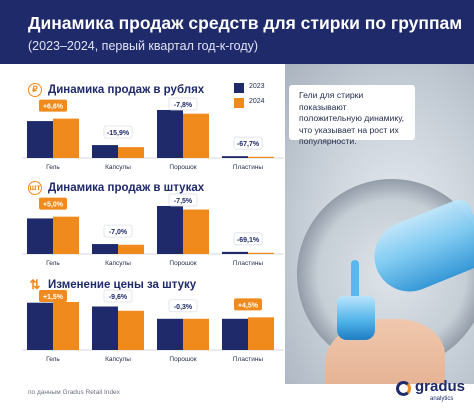  I want to click on change-label: +1,5%, so click(53, 297).